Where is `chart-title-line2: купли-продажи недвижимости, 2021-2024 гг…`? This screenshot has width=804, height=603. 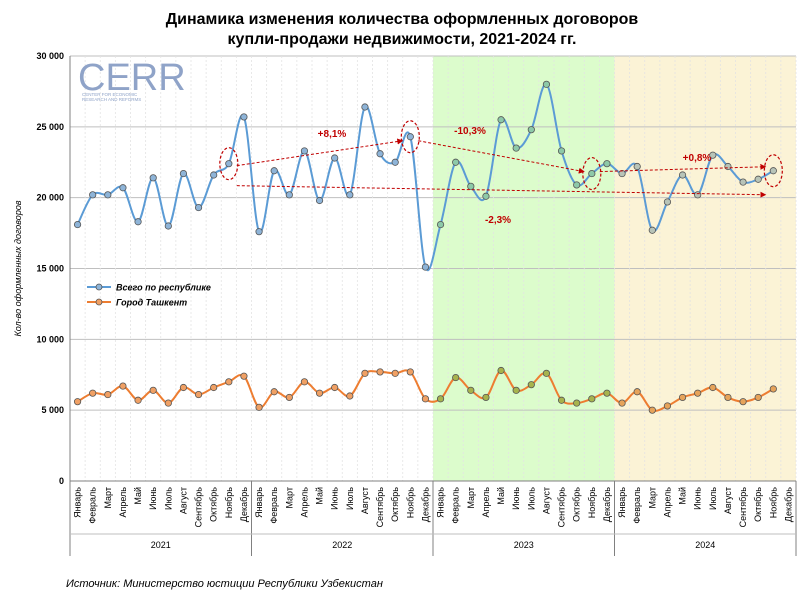
chart-title-line2: купли-продажи недвижимости, 2021-2024 гг… is located at coordinates (402, 39).